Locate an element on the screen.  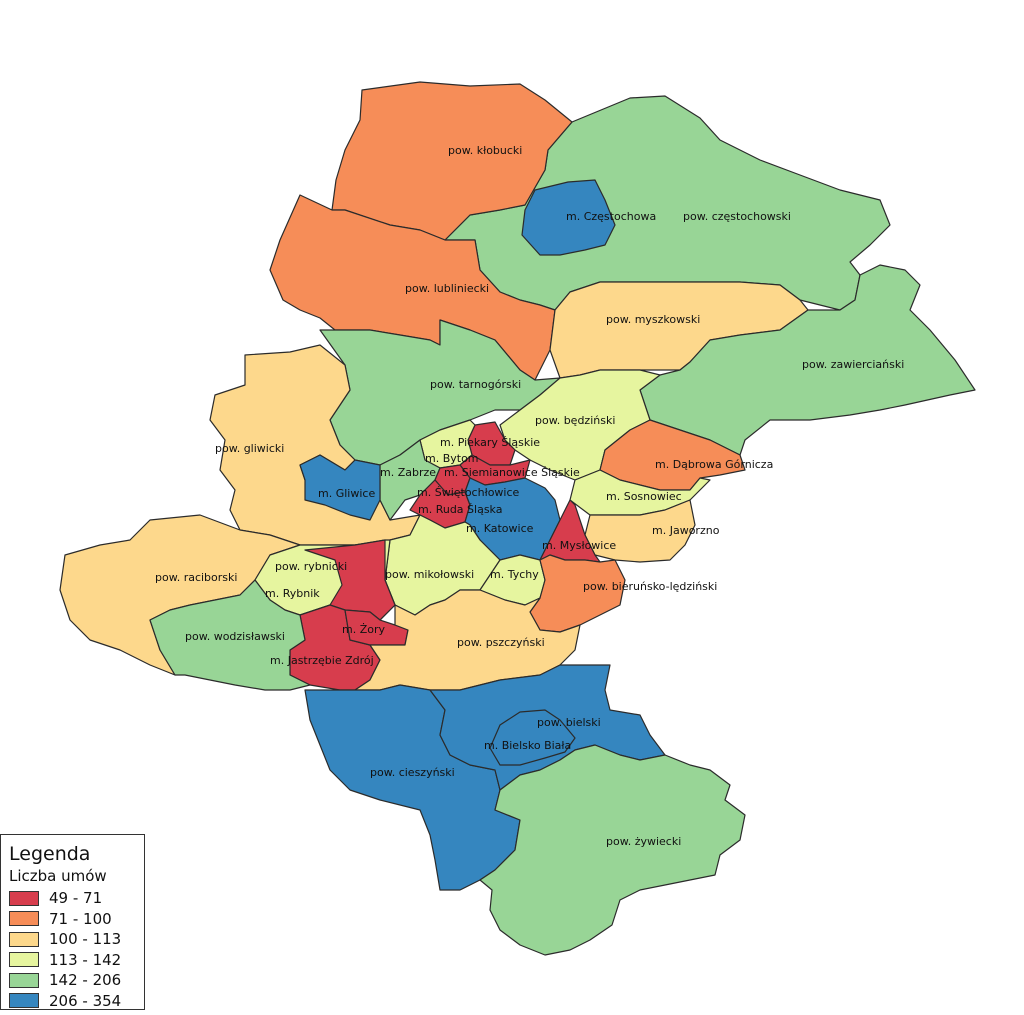
label-m-bytom: m. Bytom is located at coordinates (452, 458).